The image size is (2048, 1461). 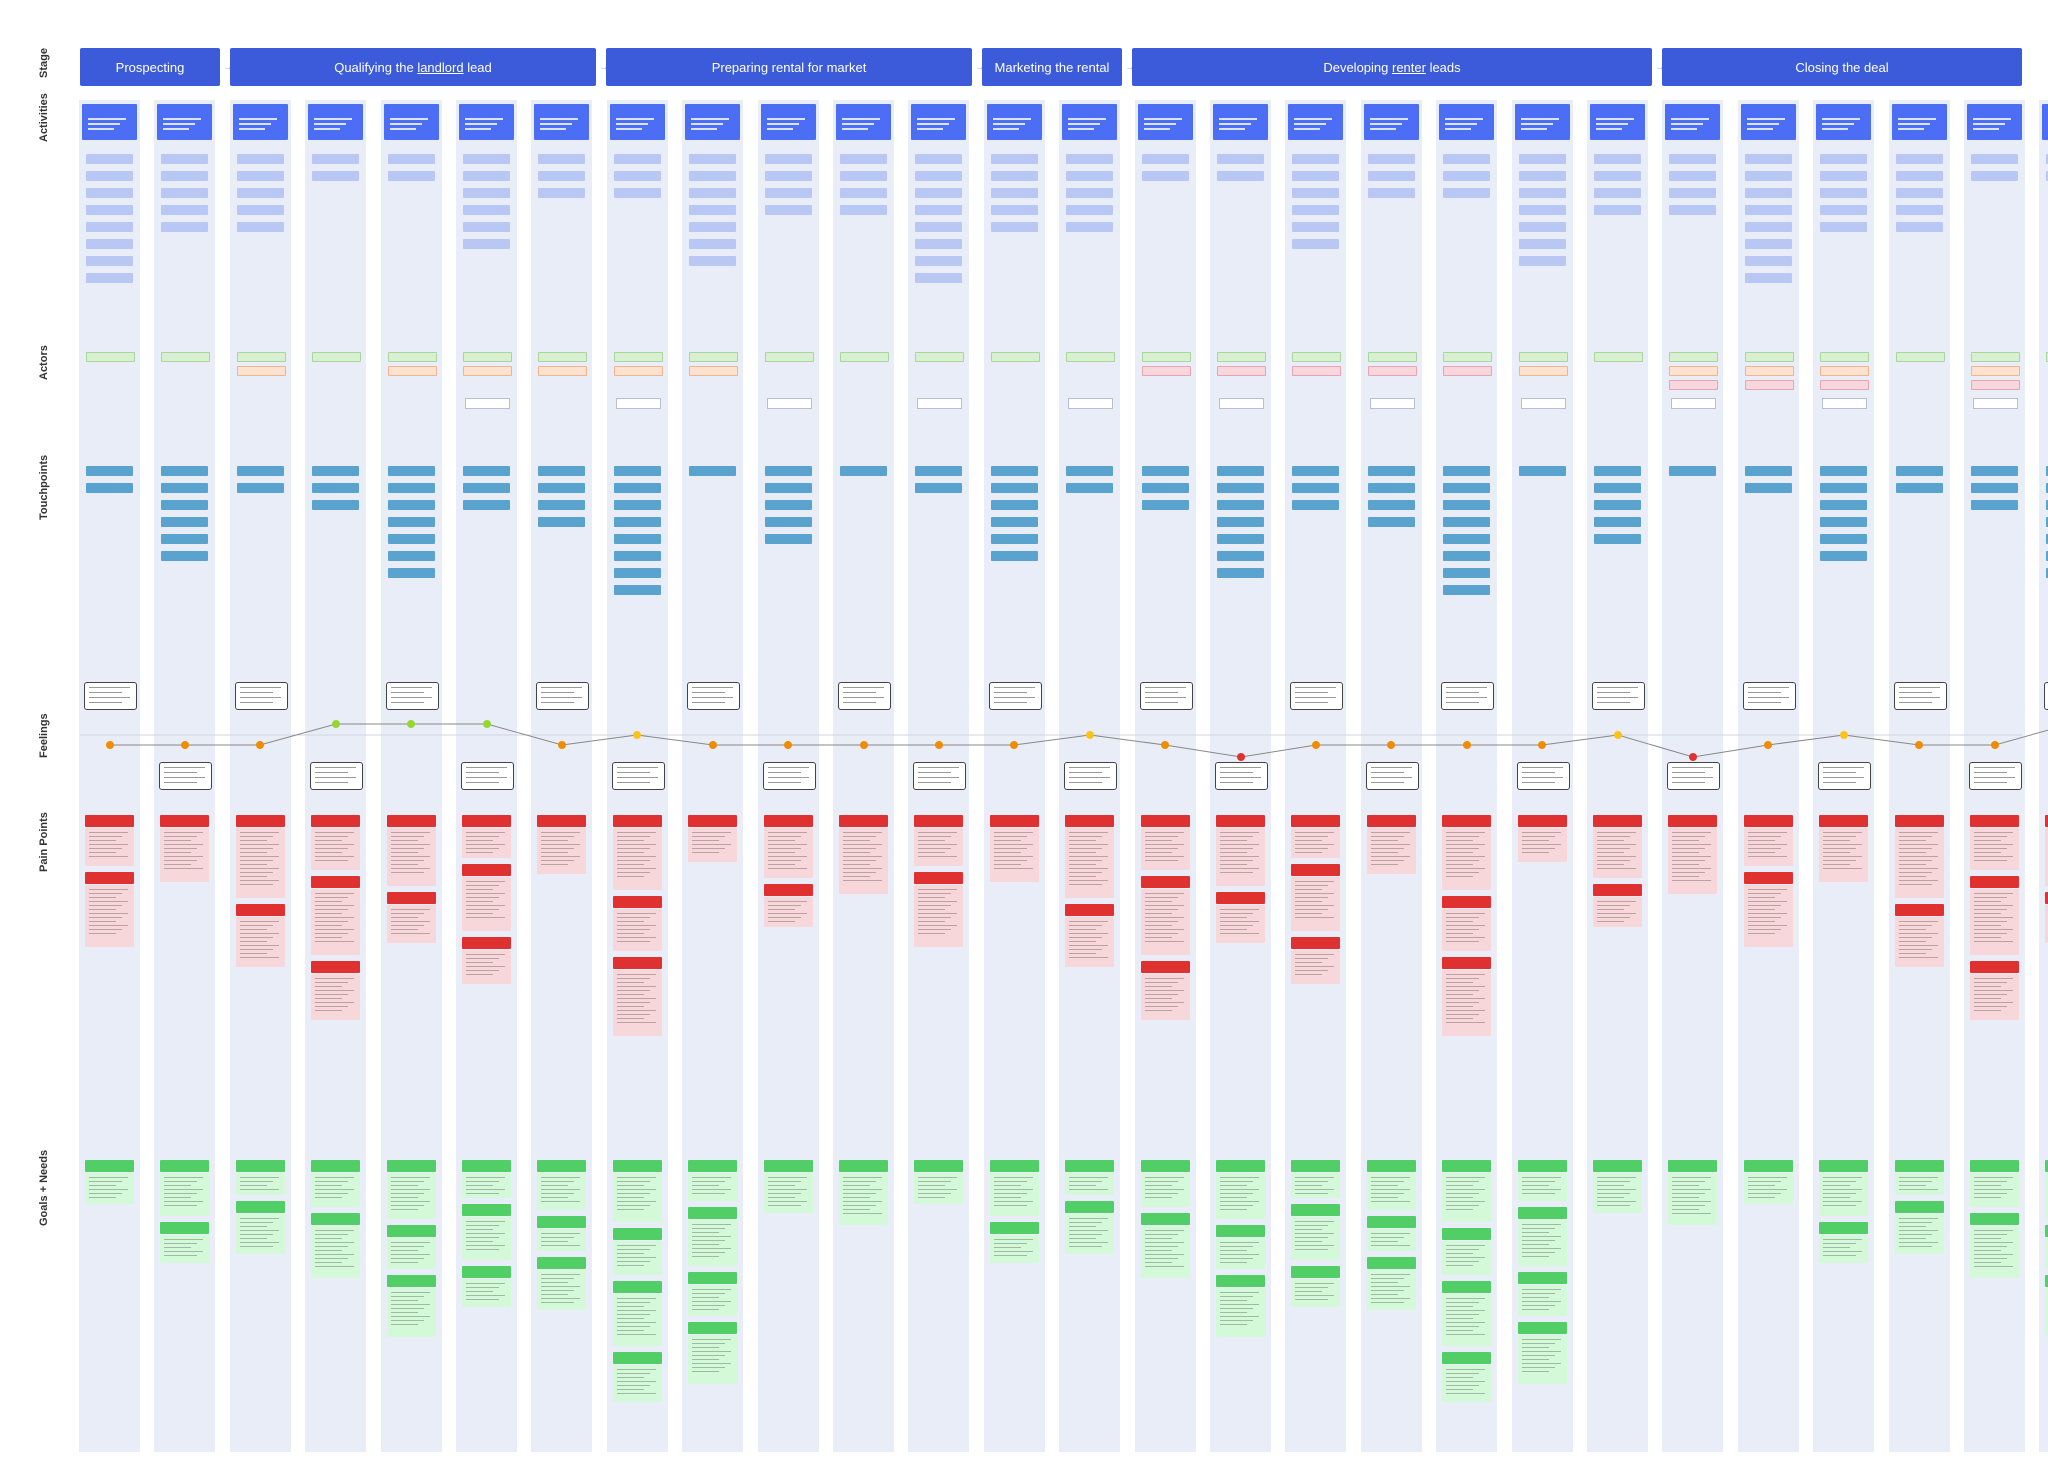 I want to click on column-background, so click(x=863, y=776).